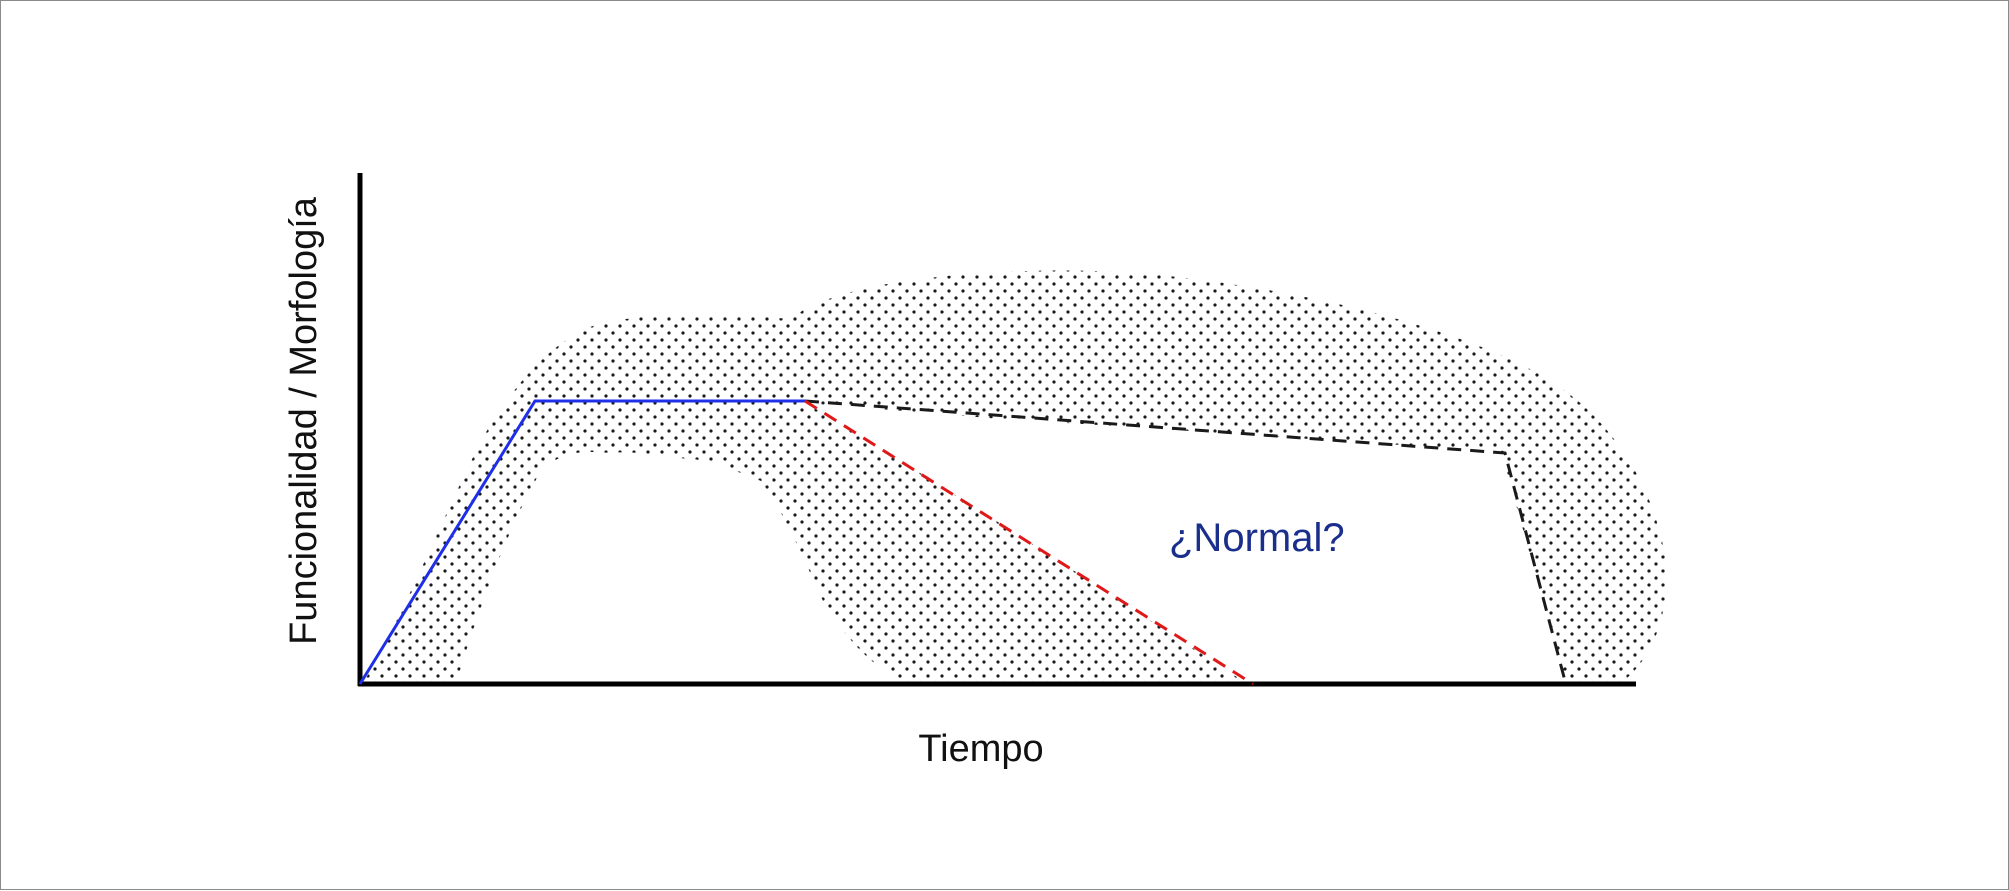 The height and width of the screenshot is (891, 2009). I want to click on x-axis-label: Tiempo, so click(980, 749).